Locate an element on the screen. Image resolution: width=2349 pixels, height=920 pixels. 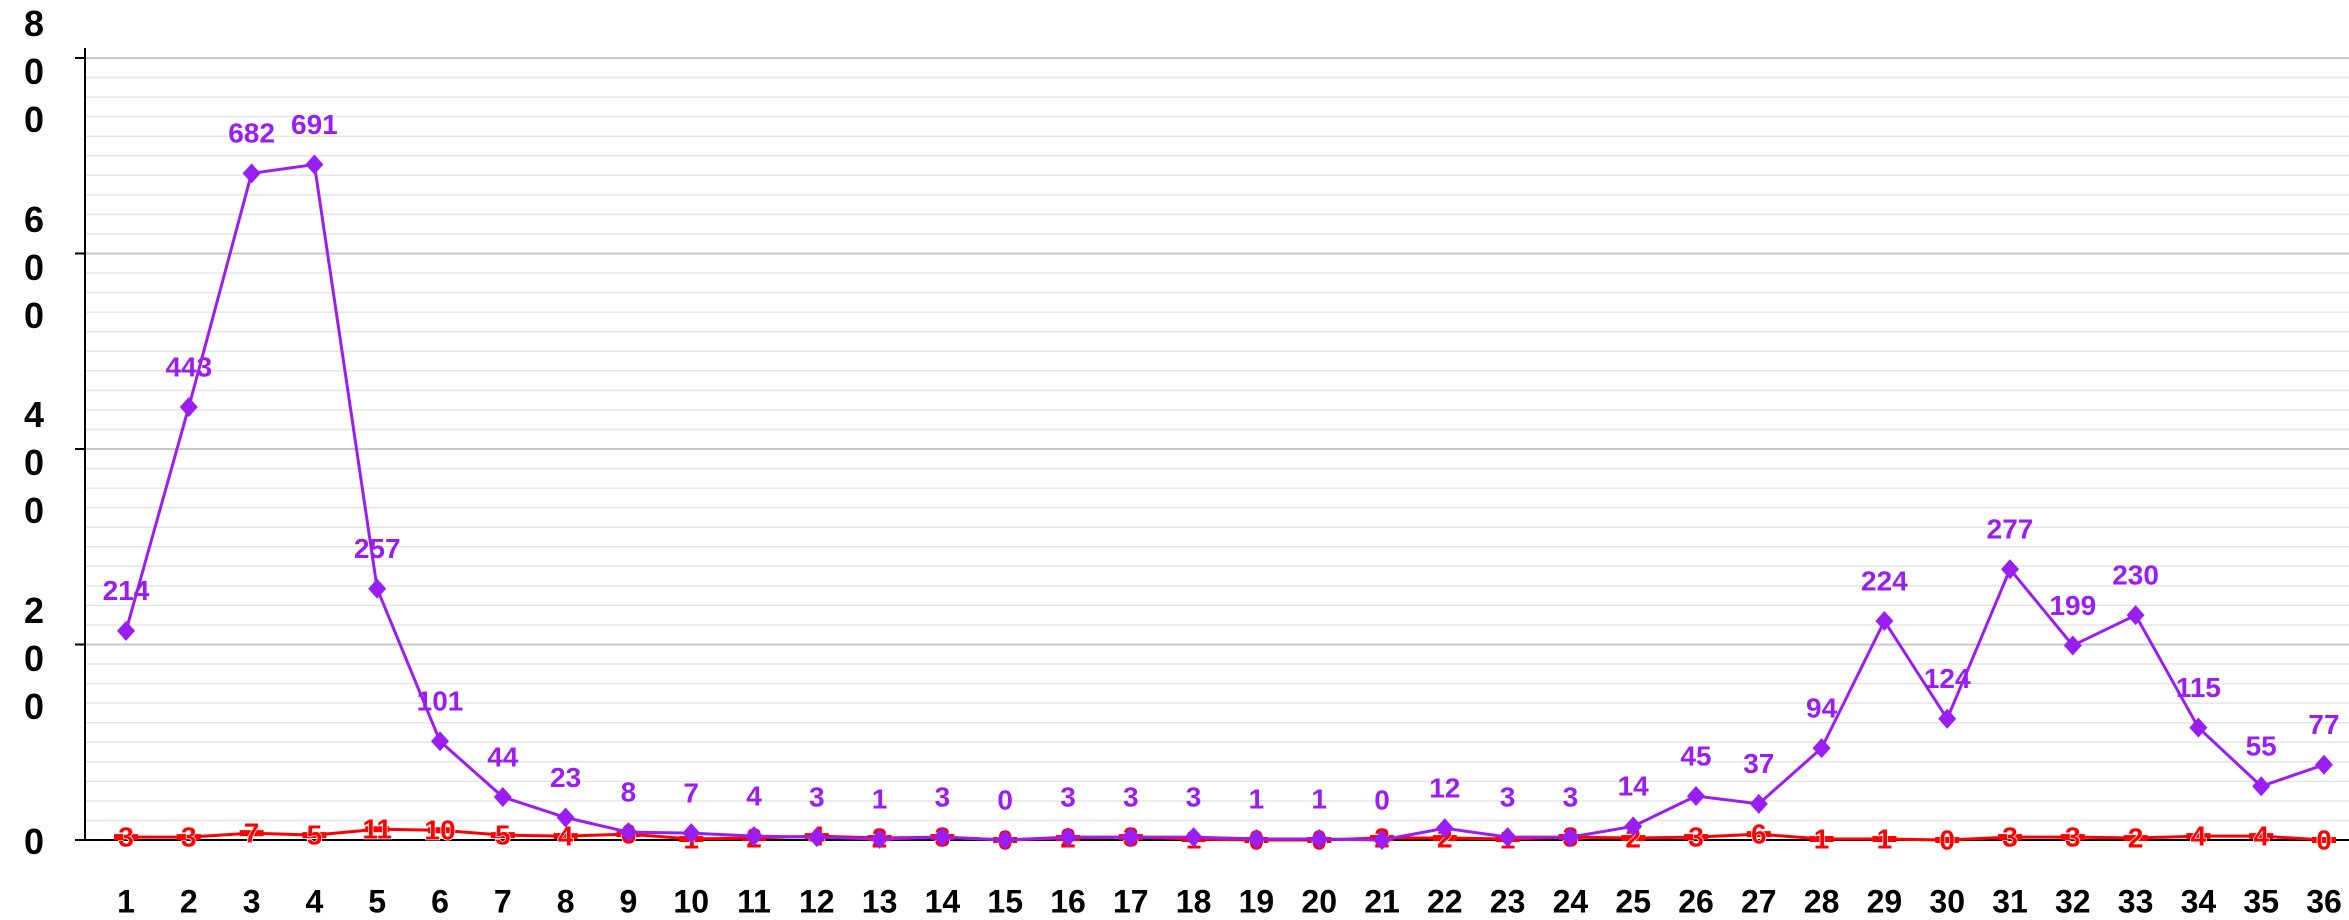
x-tick-label: 36 is located at coordinates (2324, 901).